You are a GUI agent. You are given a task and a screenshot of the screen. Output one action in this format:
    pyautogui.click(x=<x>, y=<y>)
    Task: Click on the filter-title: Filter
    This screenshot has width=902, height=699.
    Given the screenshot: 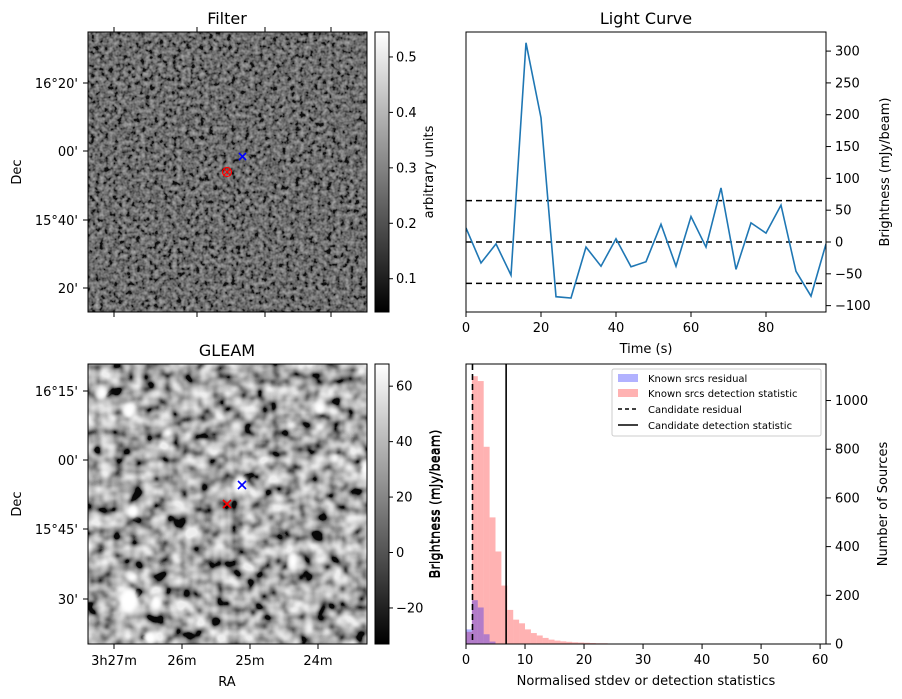 What is the action you would take?
    pyautogui.click(x=227, y=18)
    